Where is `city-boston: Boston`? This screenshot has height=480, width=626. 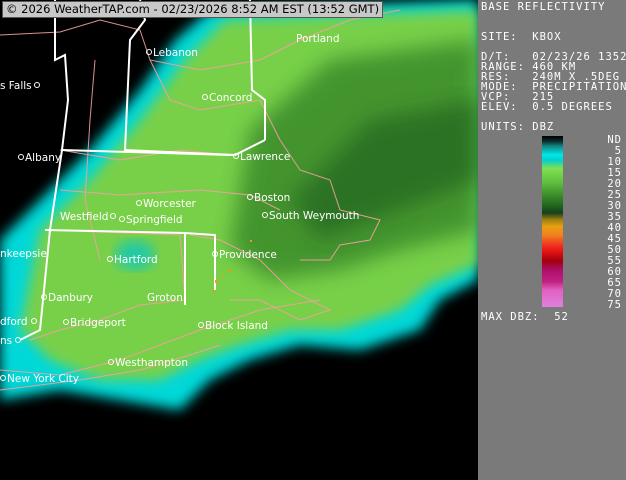
city-boston: Boston is located at coordinates (268, 198).